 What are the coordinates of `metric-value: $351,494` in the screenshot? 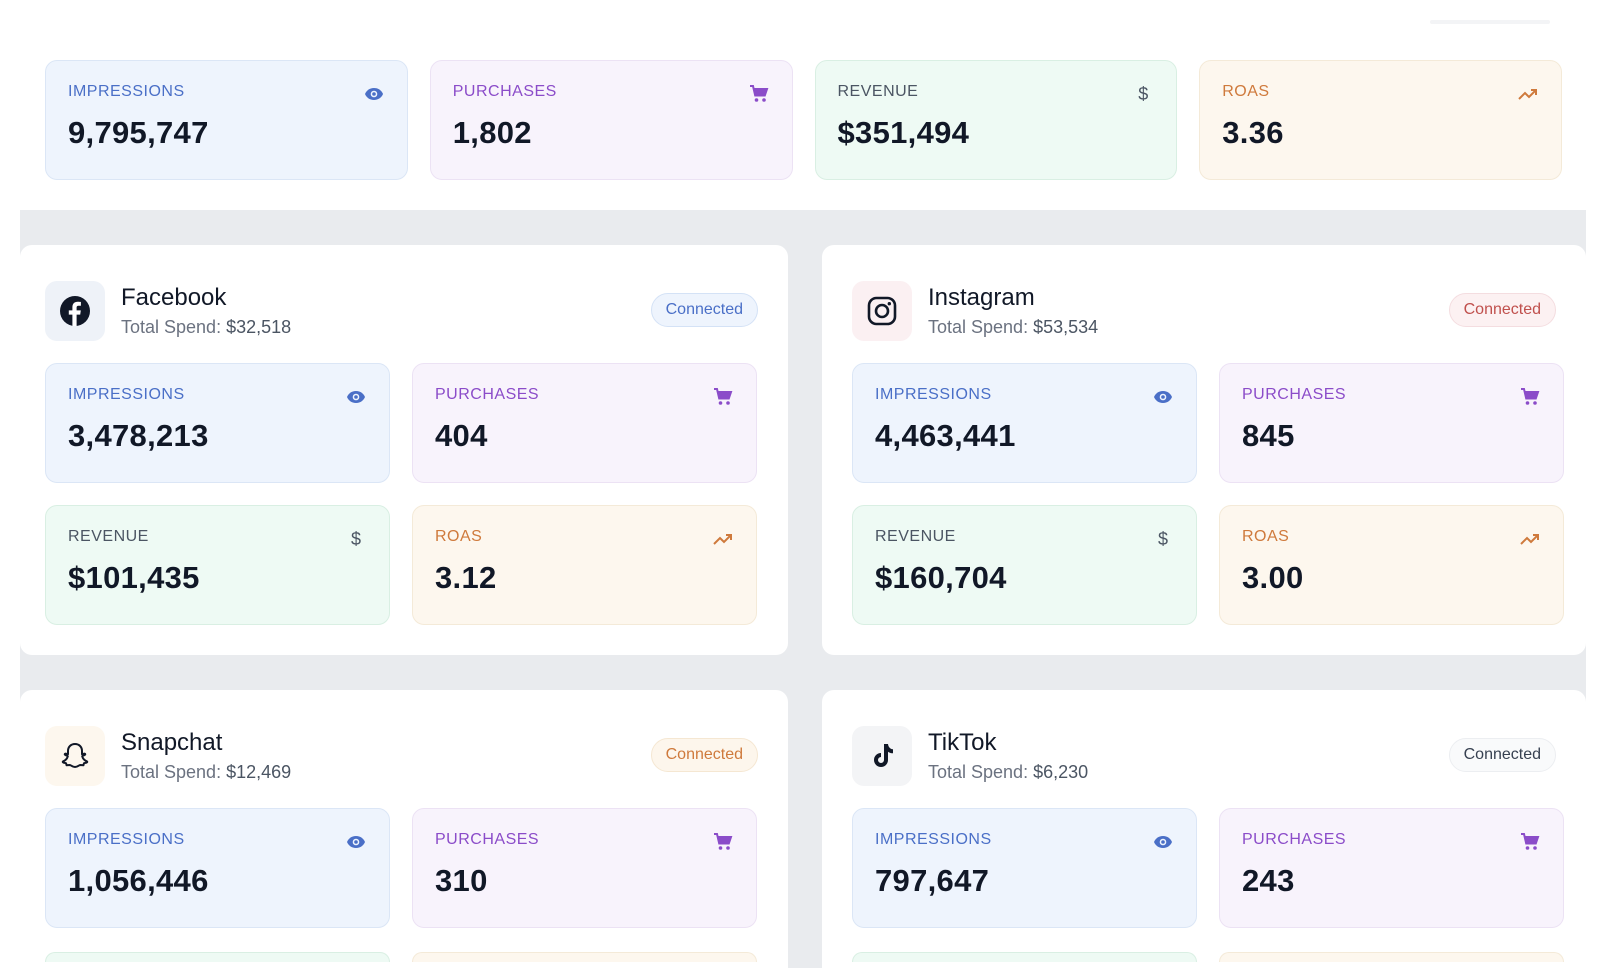 It's located at (903, 132).